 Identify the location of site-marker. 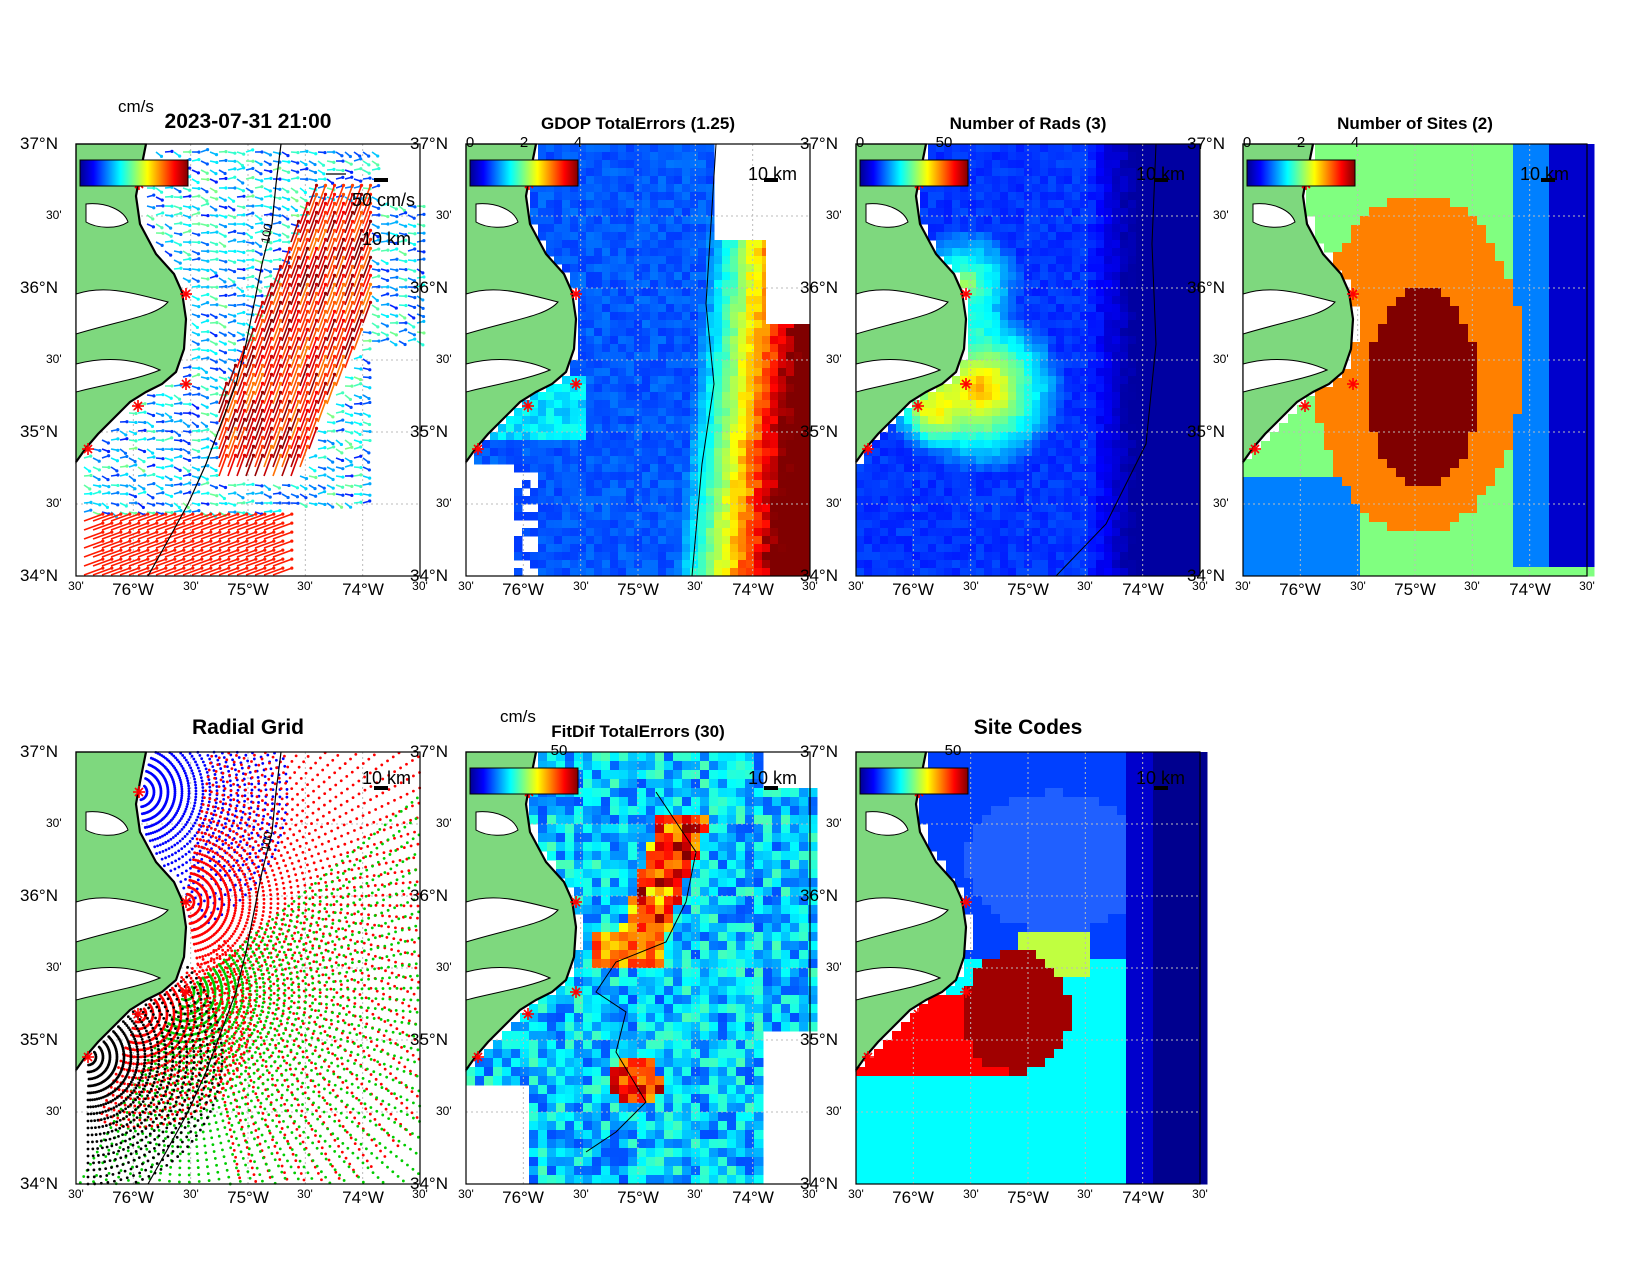
(478, 449).